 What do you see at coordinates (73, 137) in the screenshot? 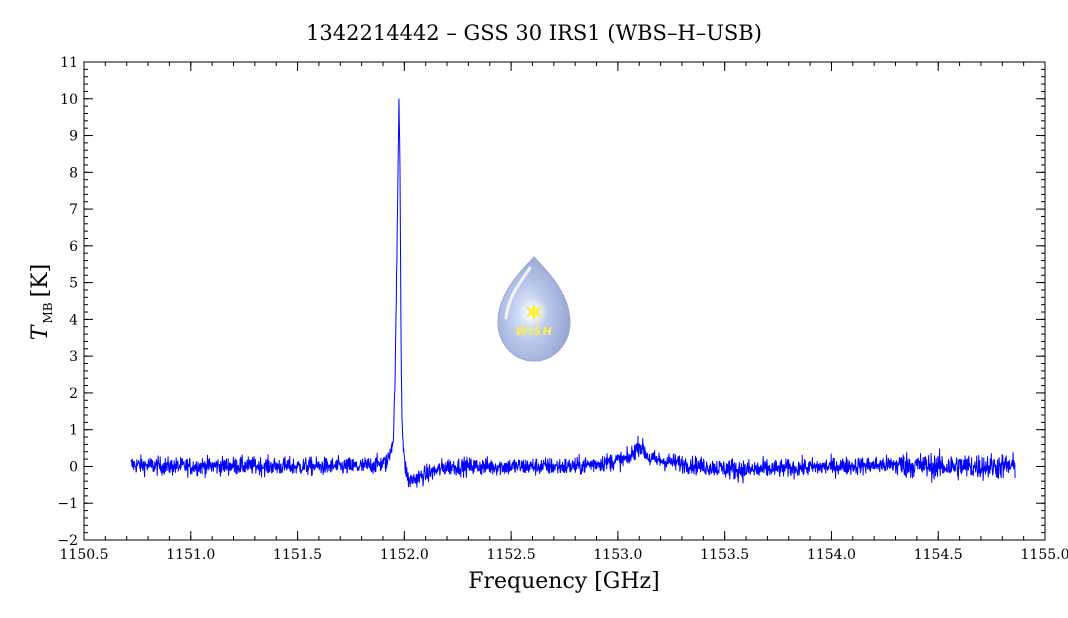
I see `y-tick-label: 9` at bounding box center [73, 137].